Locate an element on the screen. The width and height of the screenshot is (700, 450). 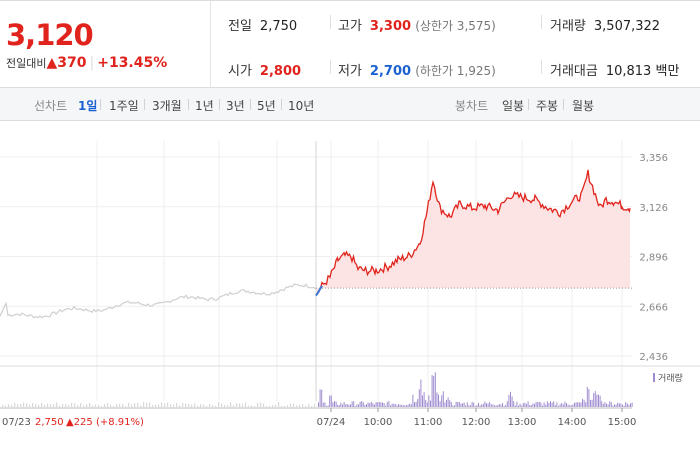
prev-day-change: ▲225 (+8.91%) is located at coordinates (105, 422).